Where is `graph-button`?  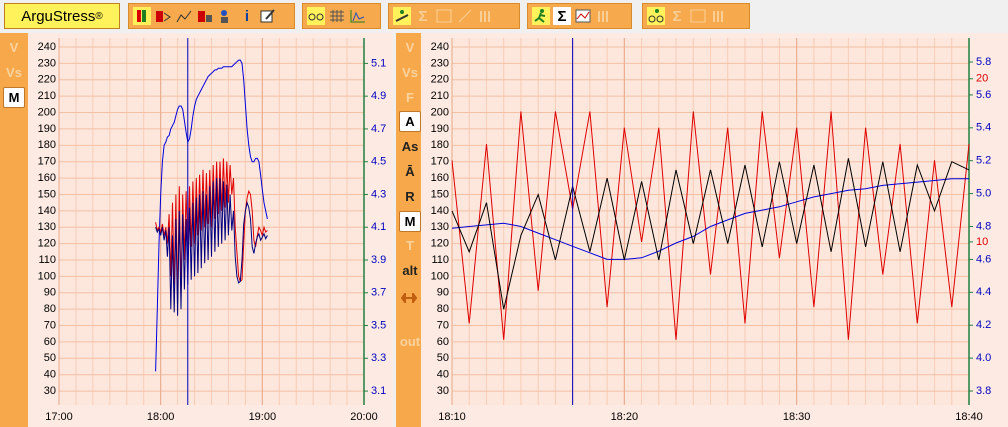 graph-button is located at coordinates (358, 16).